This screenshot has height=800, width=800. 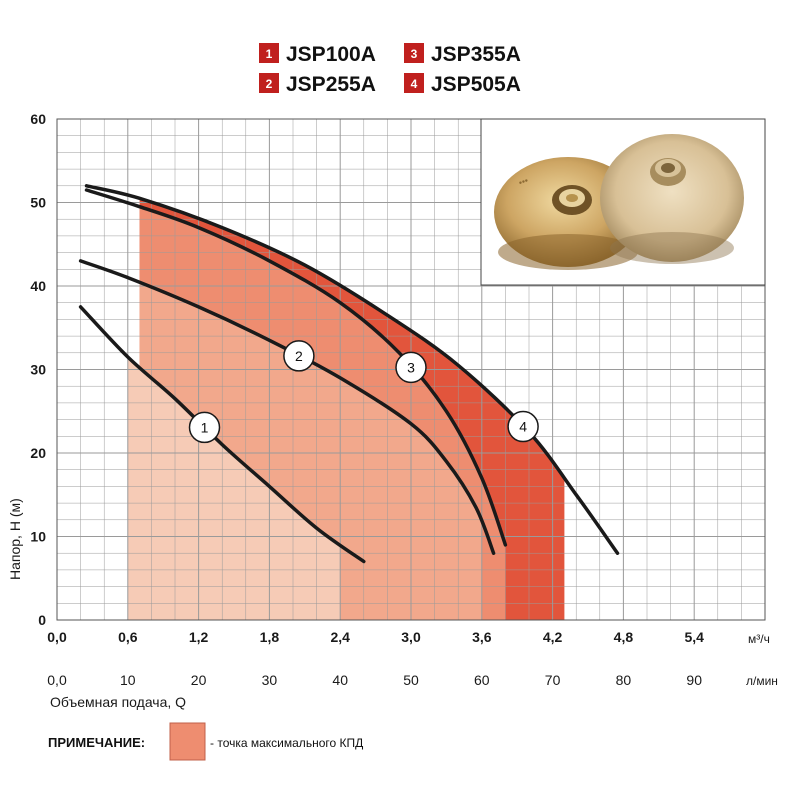 I want to click on x-axis-tick-labels: 0,0 0,6 1,2 1,8 2,4 3,0 3,6 4,2 4,8 5,4, so click(x=375, y=637).